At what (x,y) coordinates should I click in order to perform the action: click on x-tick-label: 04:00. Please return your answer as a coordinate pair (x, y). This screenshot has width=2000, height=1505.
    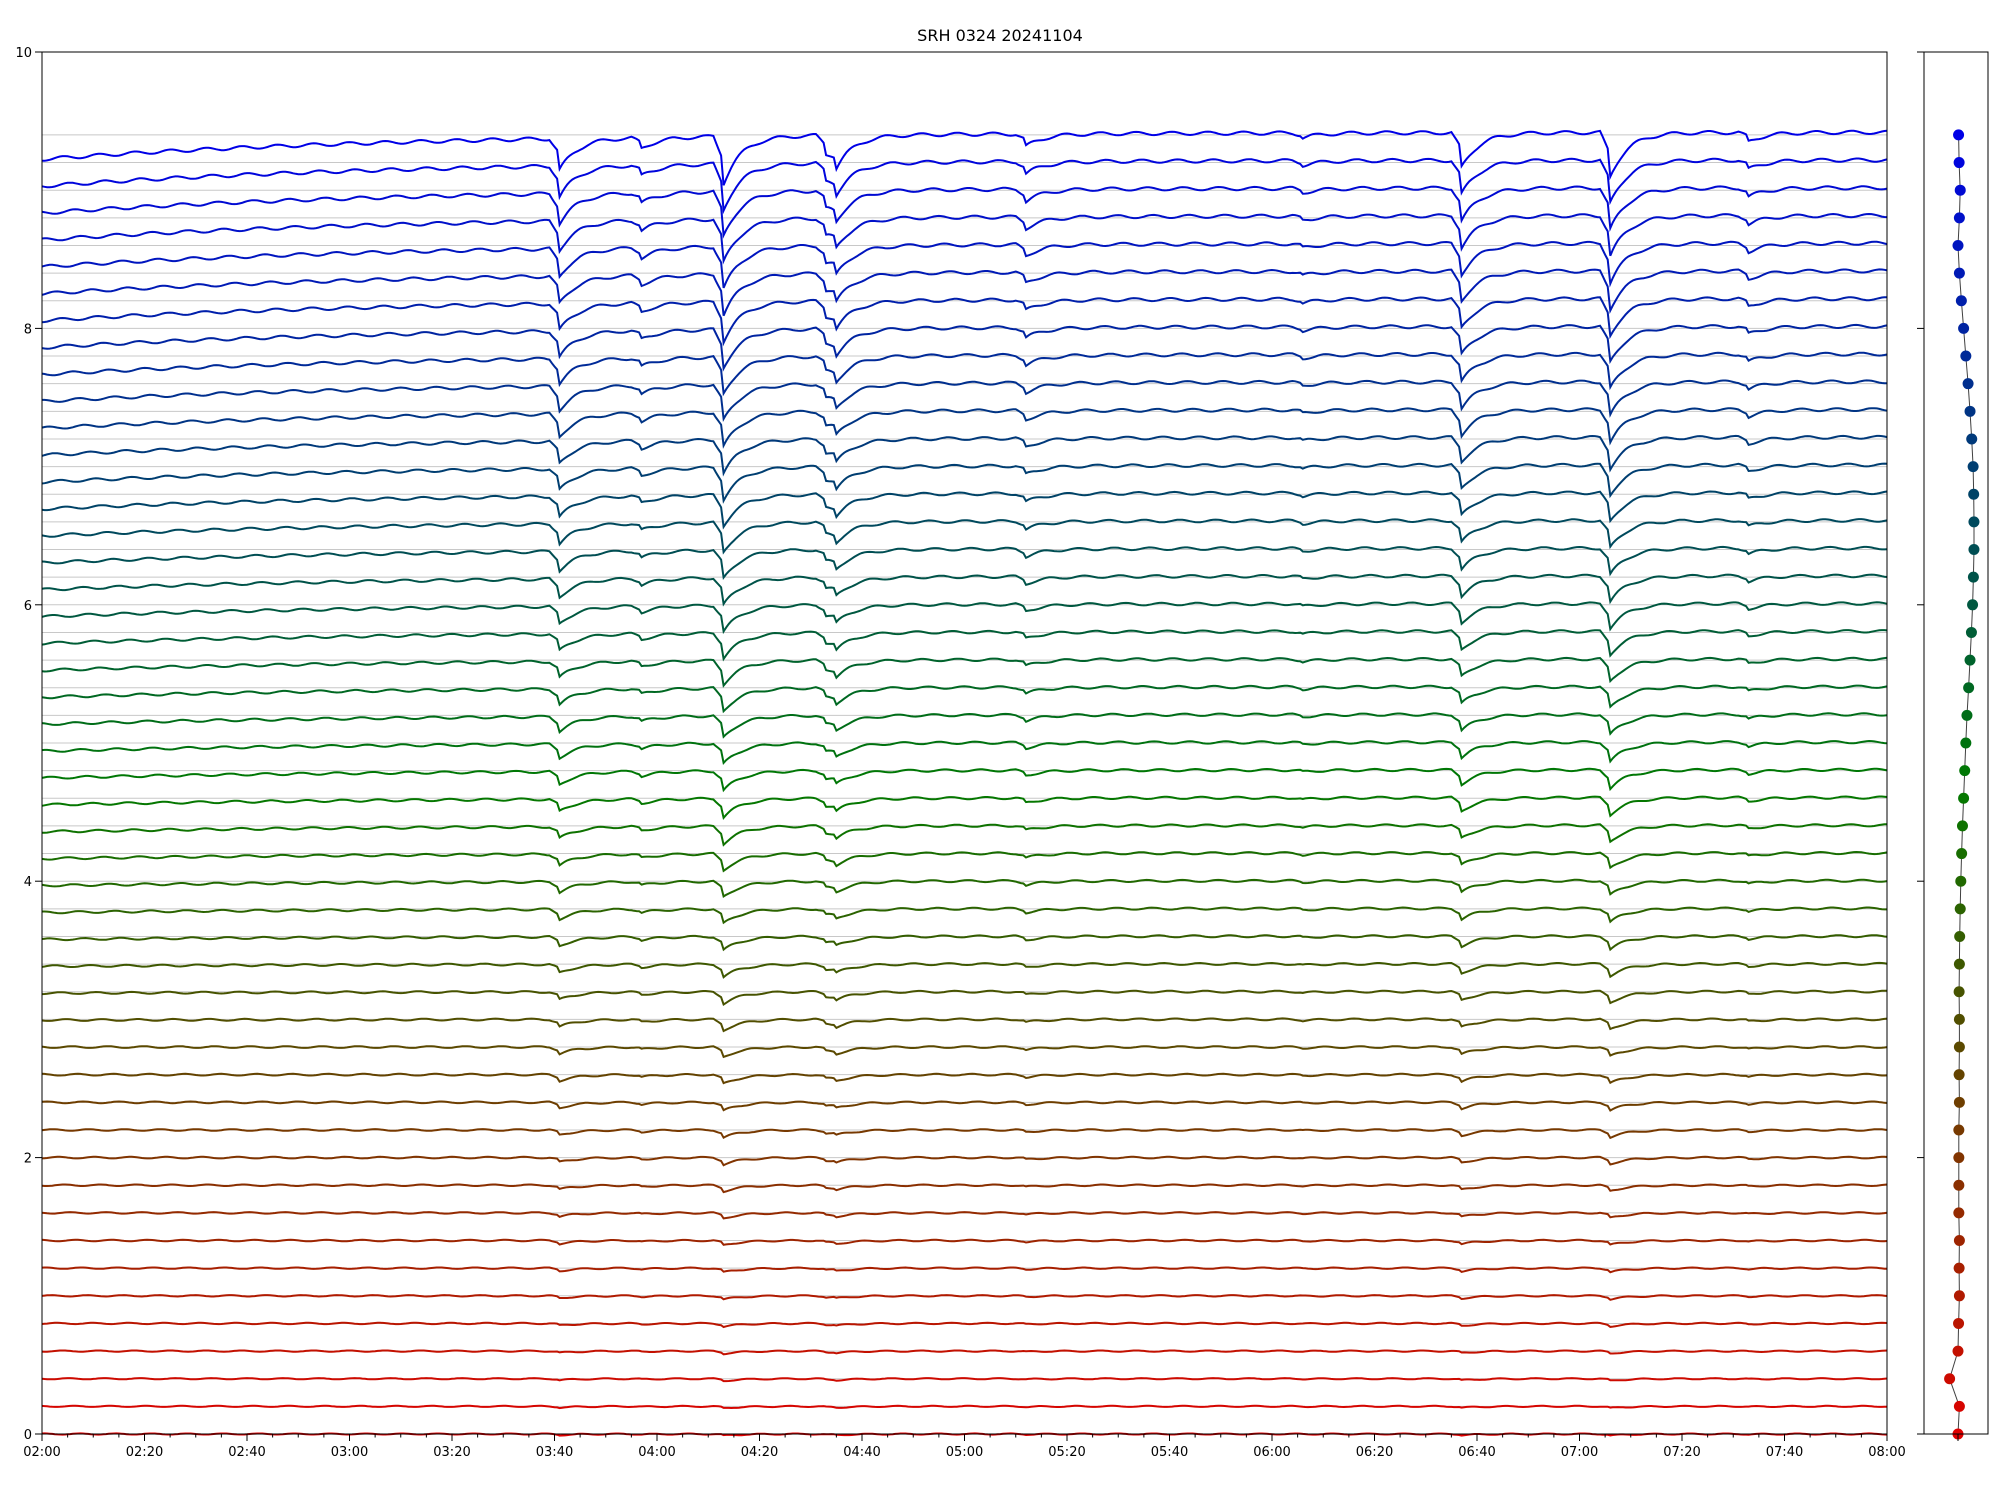
    Looking at the image, I should click on (656, 1452).